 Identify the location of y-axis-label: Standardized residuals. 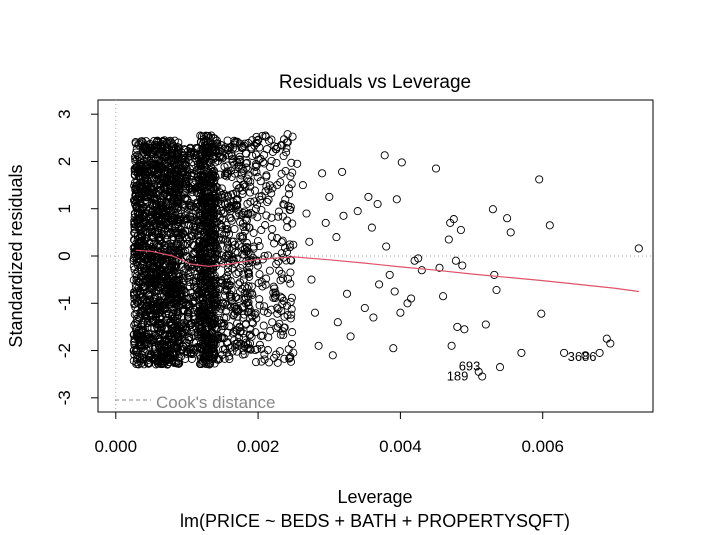
(16, 255).